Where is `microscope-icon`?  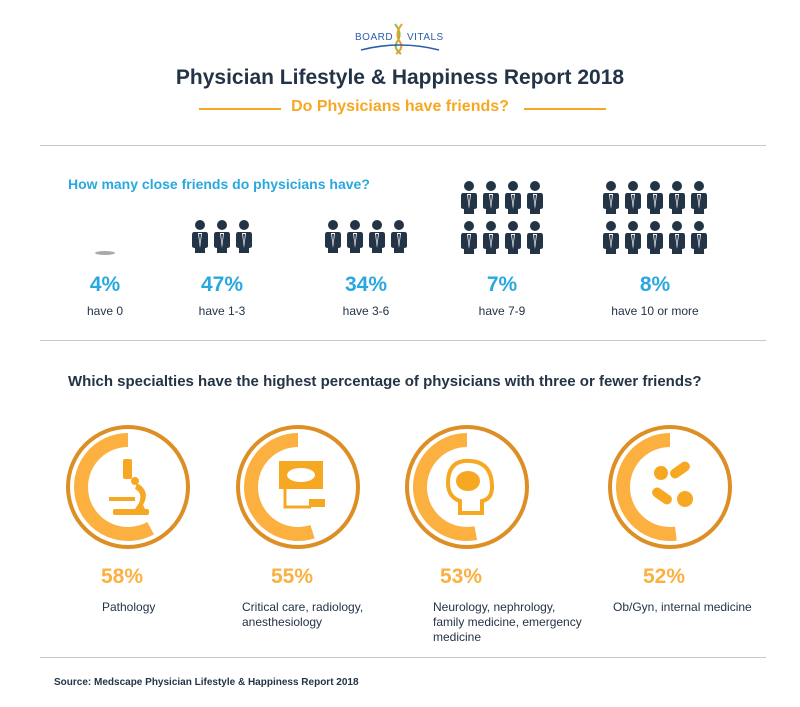
microscope-icon is located at coordinates (129, 487).